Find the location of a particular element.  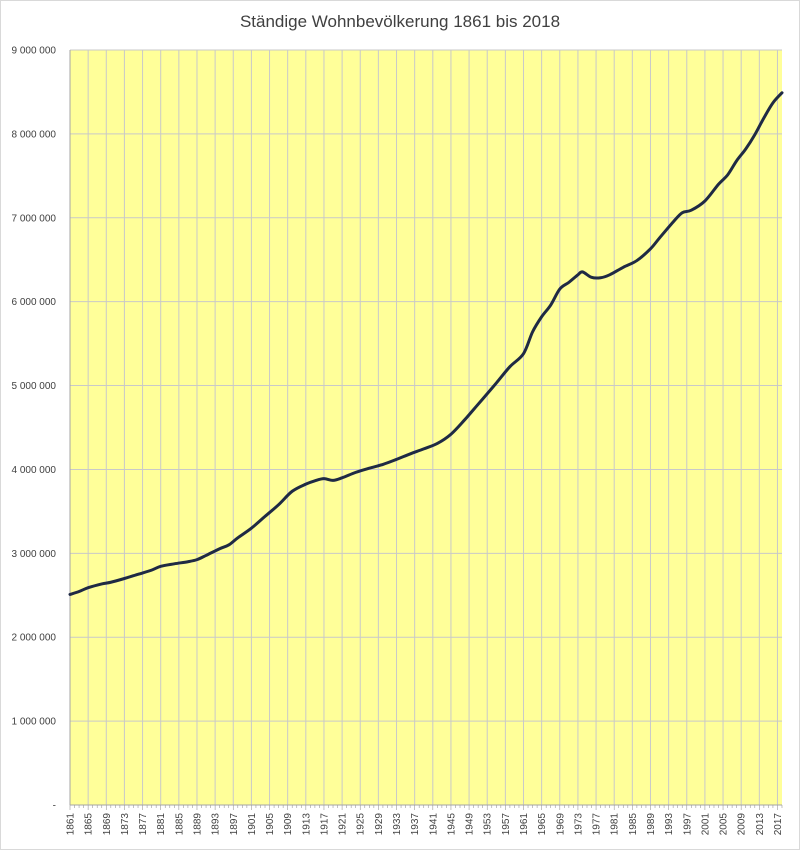

y-tick-label: 7 000 000 is located at coordinates (34, 218).